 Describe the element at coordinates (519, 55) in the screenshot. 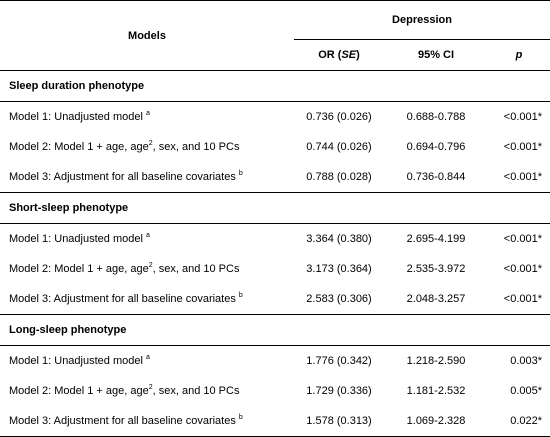

I see `header-p: p` at that location.